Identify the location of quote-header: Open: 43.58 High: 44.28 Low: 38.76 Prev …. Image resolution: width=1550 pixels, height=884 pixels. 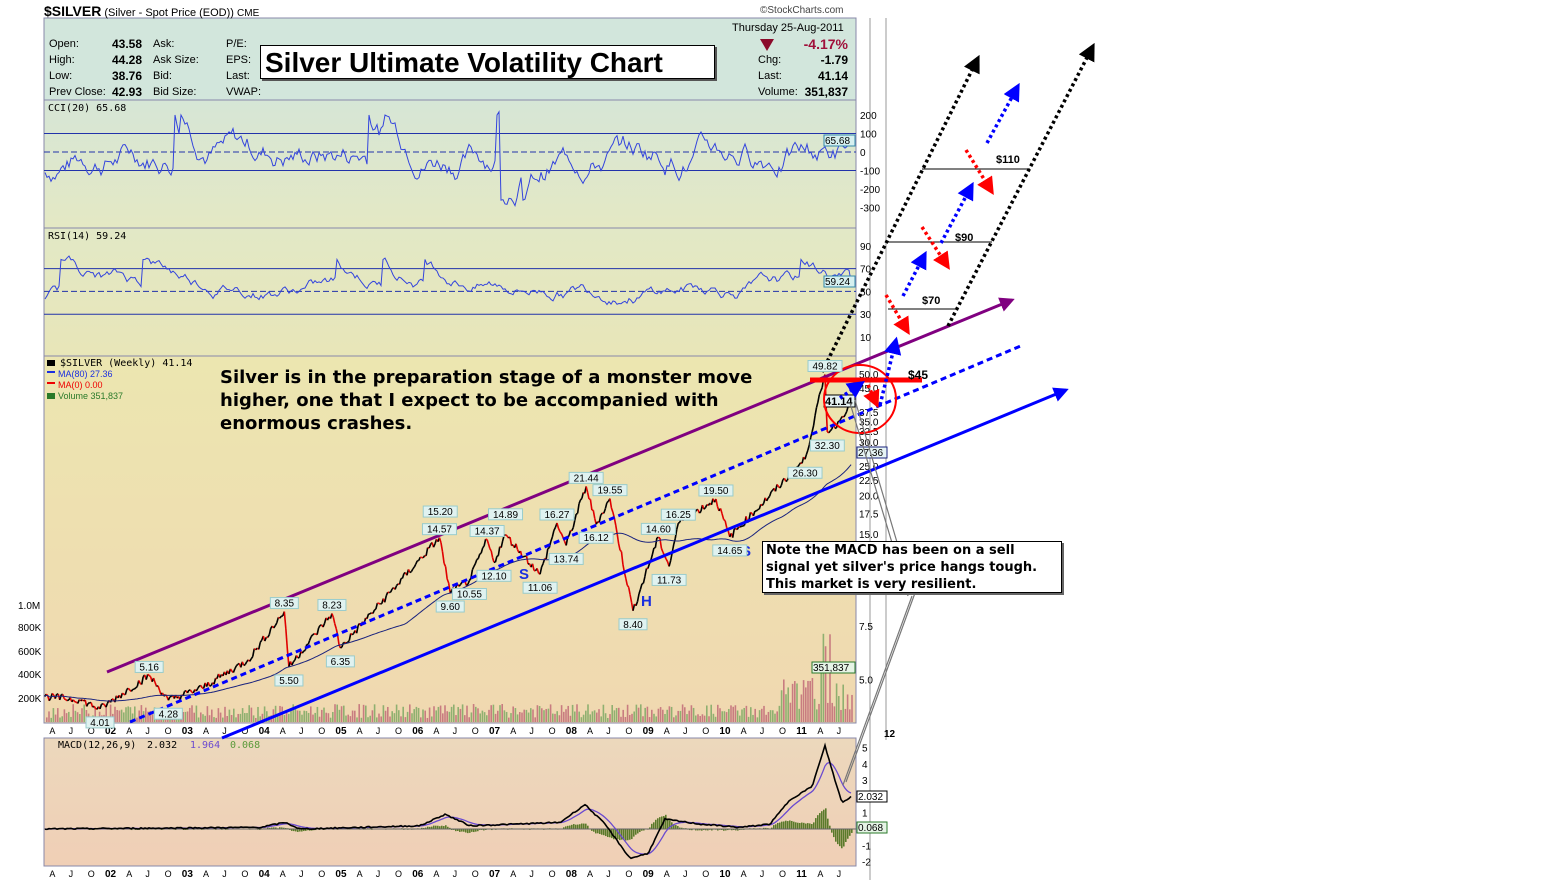
(450, 59).